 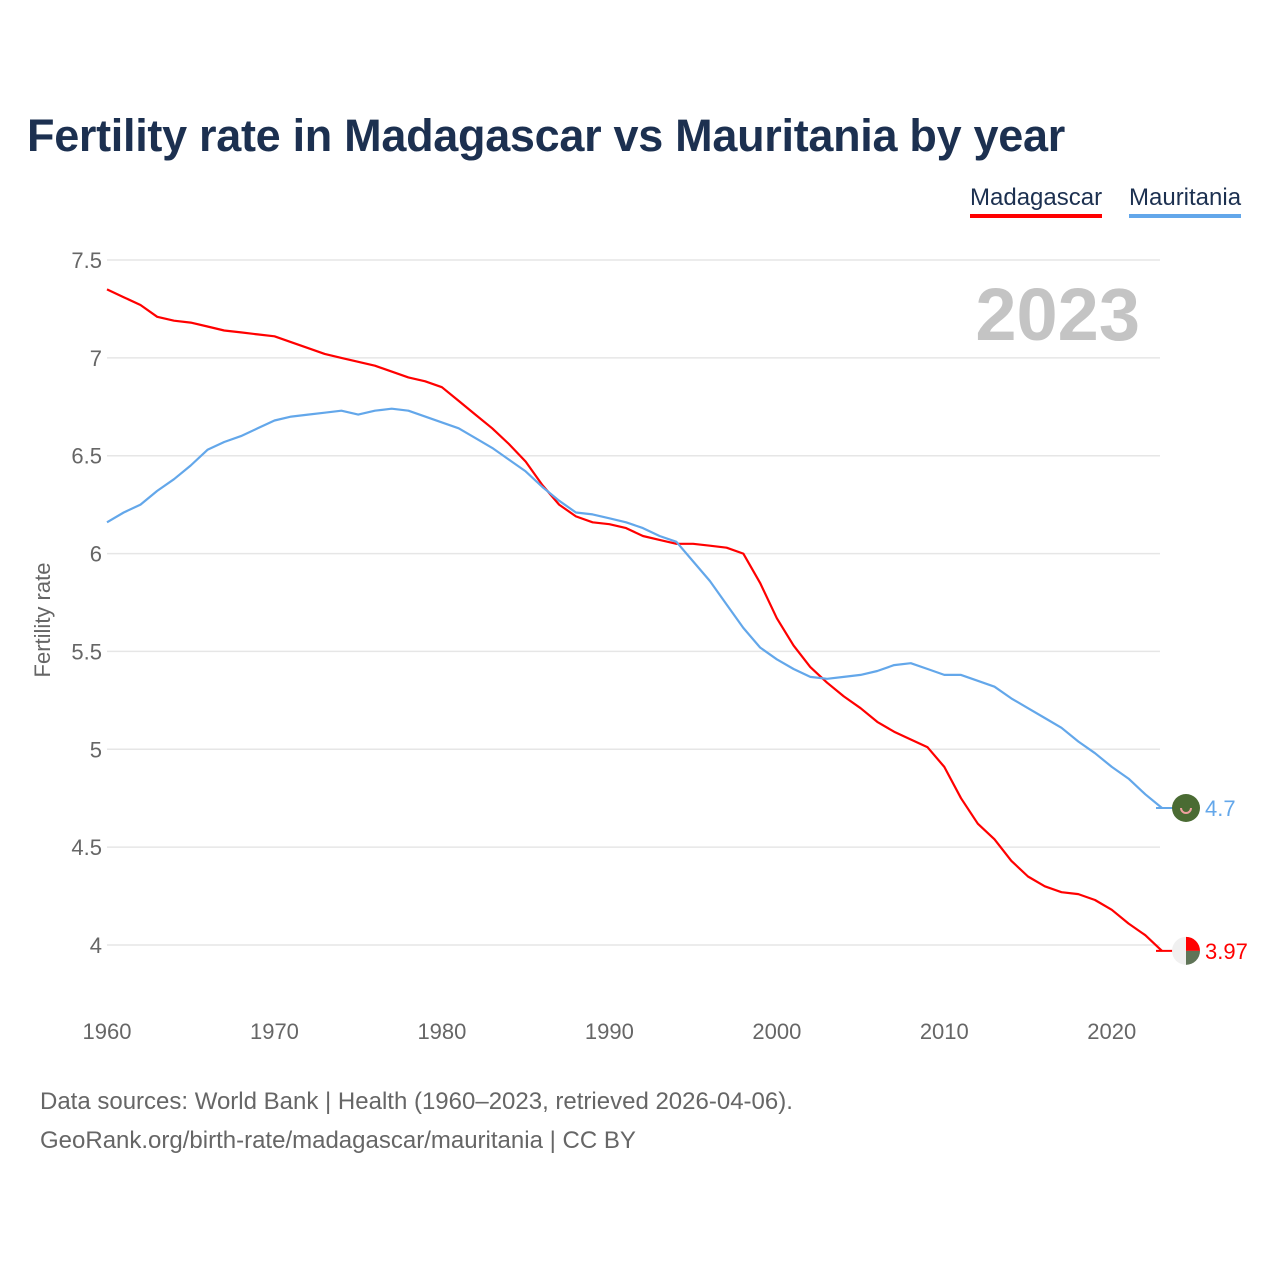 I want to click on y-tick-label: 7.5, so click(x=86, y=260).